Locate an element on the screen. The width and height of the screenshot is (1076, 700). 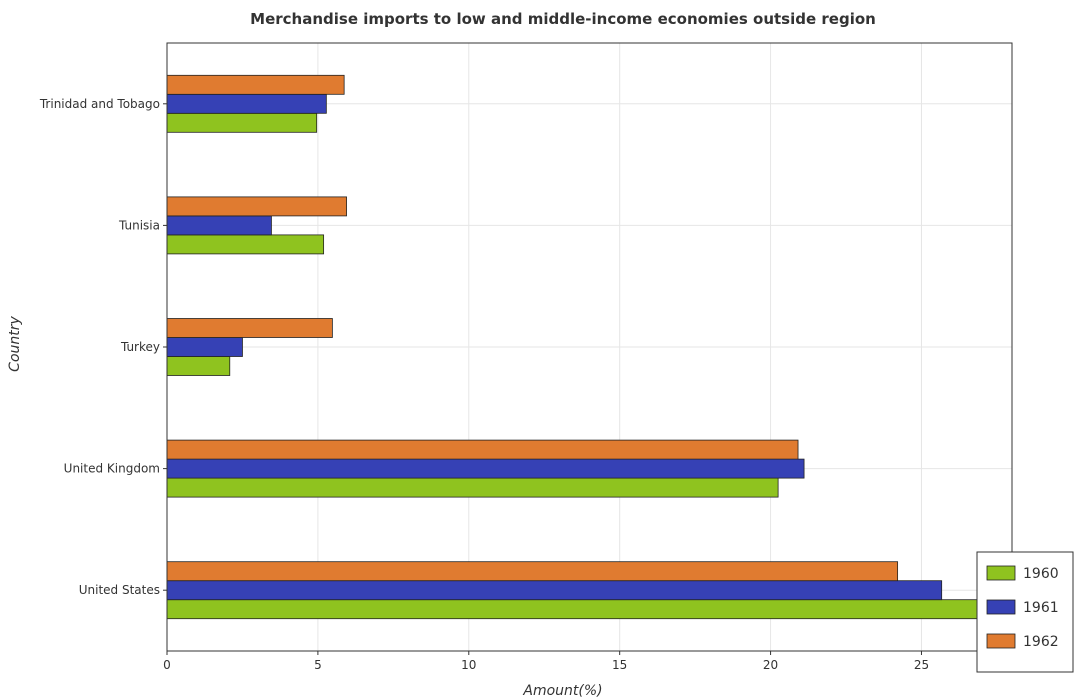
legend-label: 1962 is located at coordinates (1041, 642).